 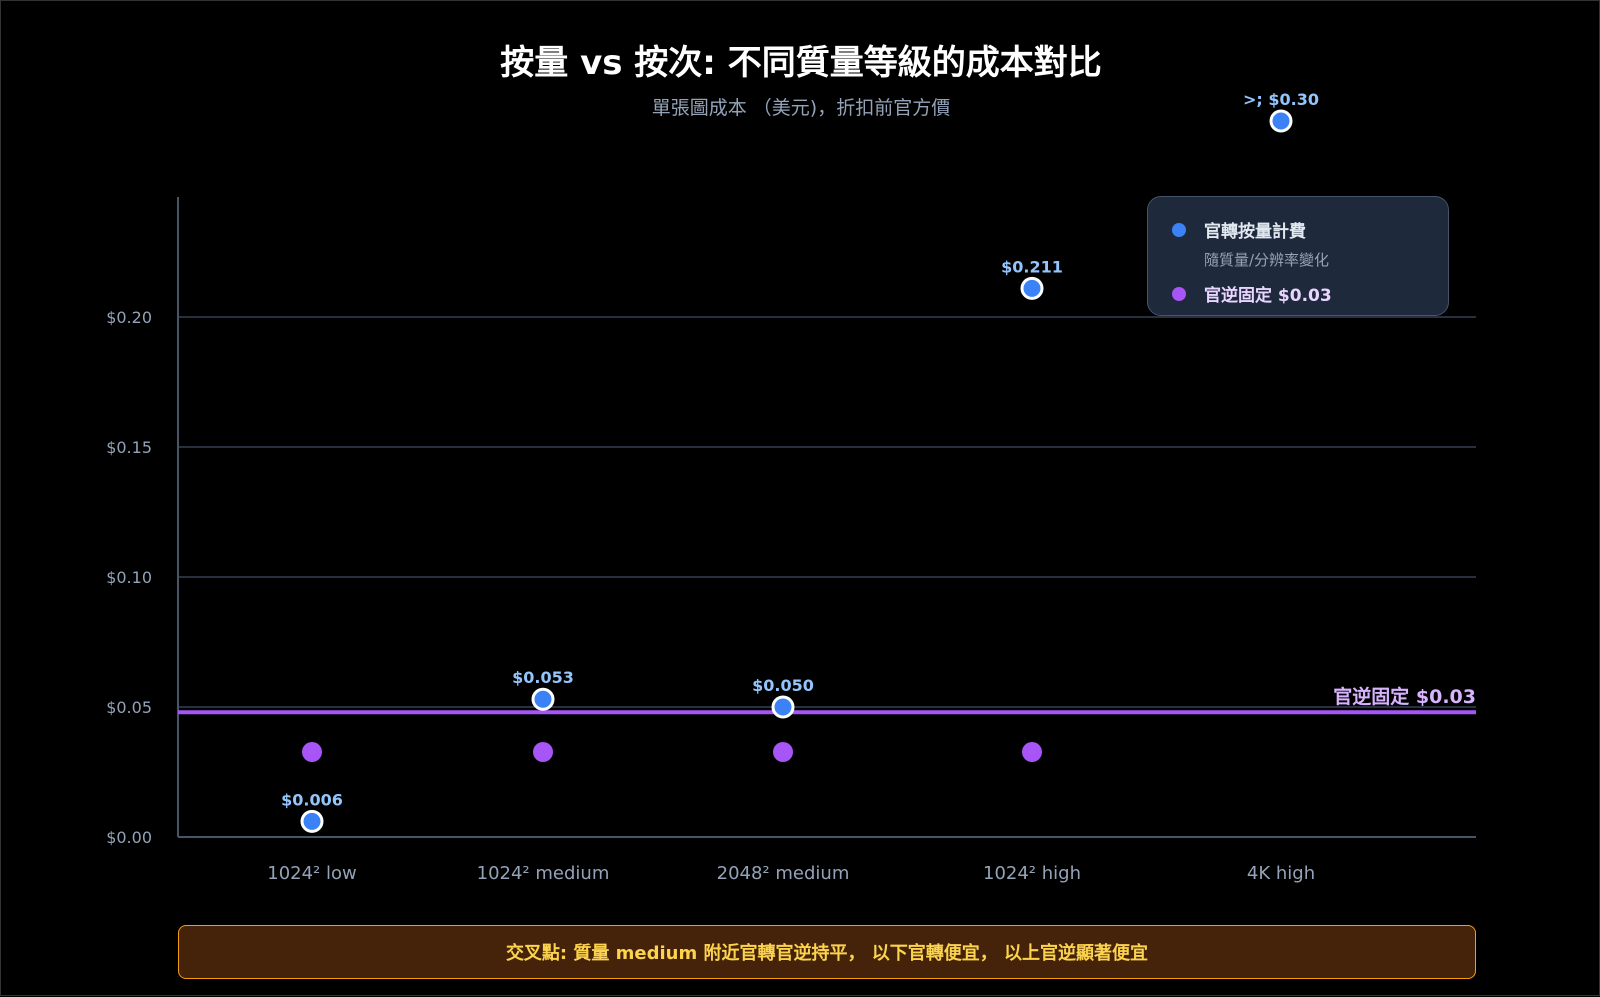 What do you see at coordinates (129, 317) in the screenshot?
I see `y-tick-label: $0.20` at bounding box center [129, 317].